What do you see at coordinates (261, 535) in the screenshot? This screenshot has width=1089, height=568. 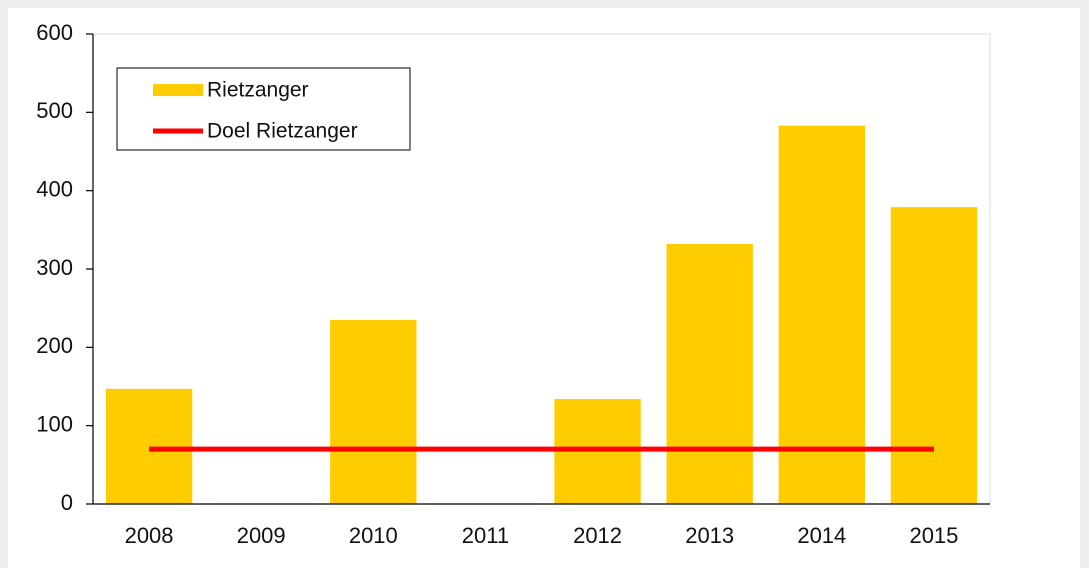 I see `x-tick-label: 2009` at bounding box center [261, 535].